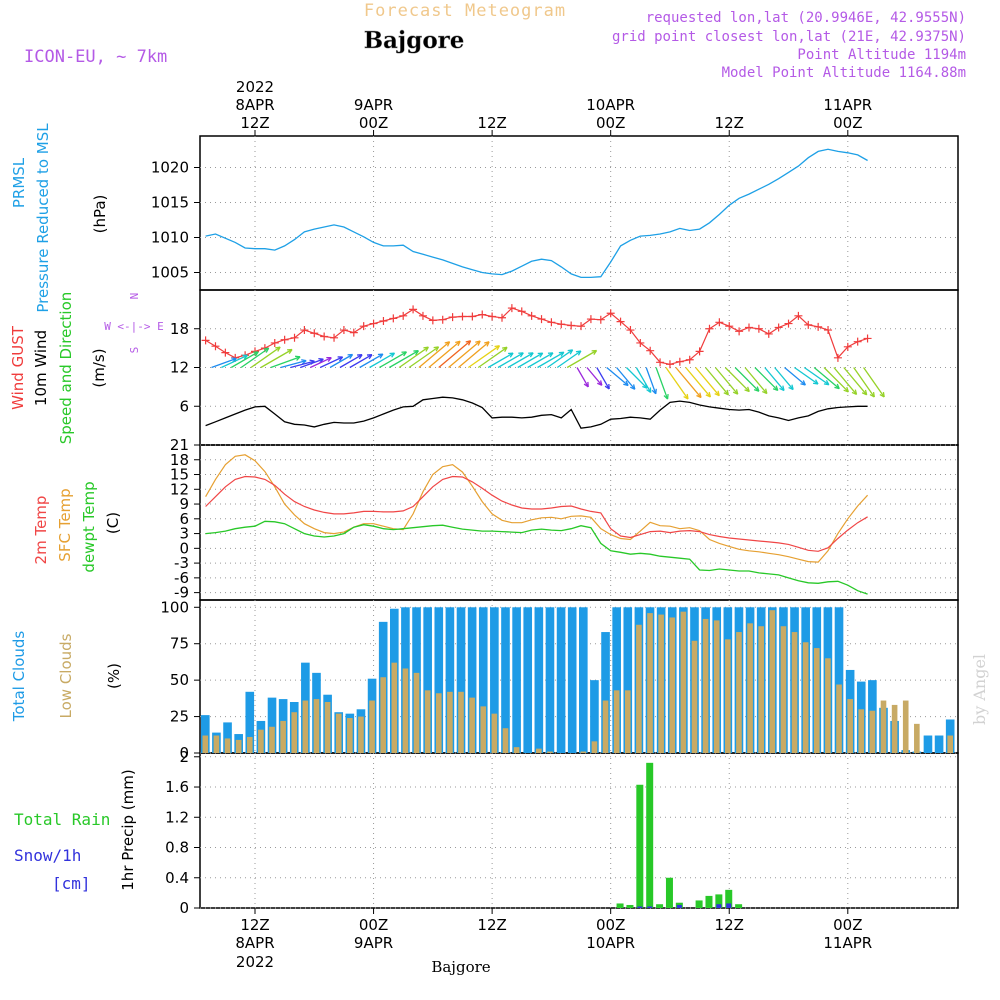 Image resolution: width=1000 pixels, height=1000 pixels. What do you see at coordinates (66, 368) in the screenshot?
I see `wind-dir-label: Speed and Direction` at bounding box center [66, 368].